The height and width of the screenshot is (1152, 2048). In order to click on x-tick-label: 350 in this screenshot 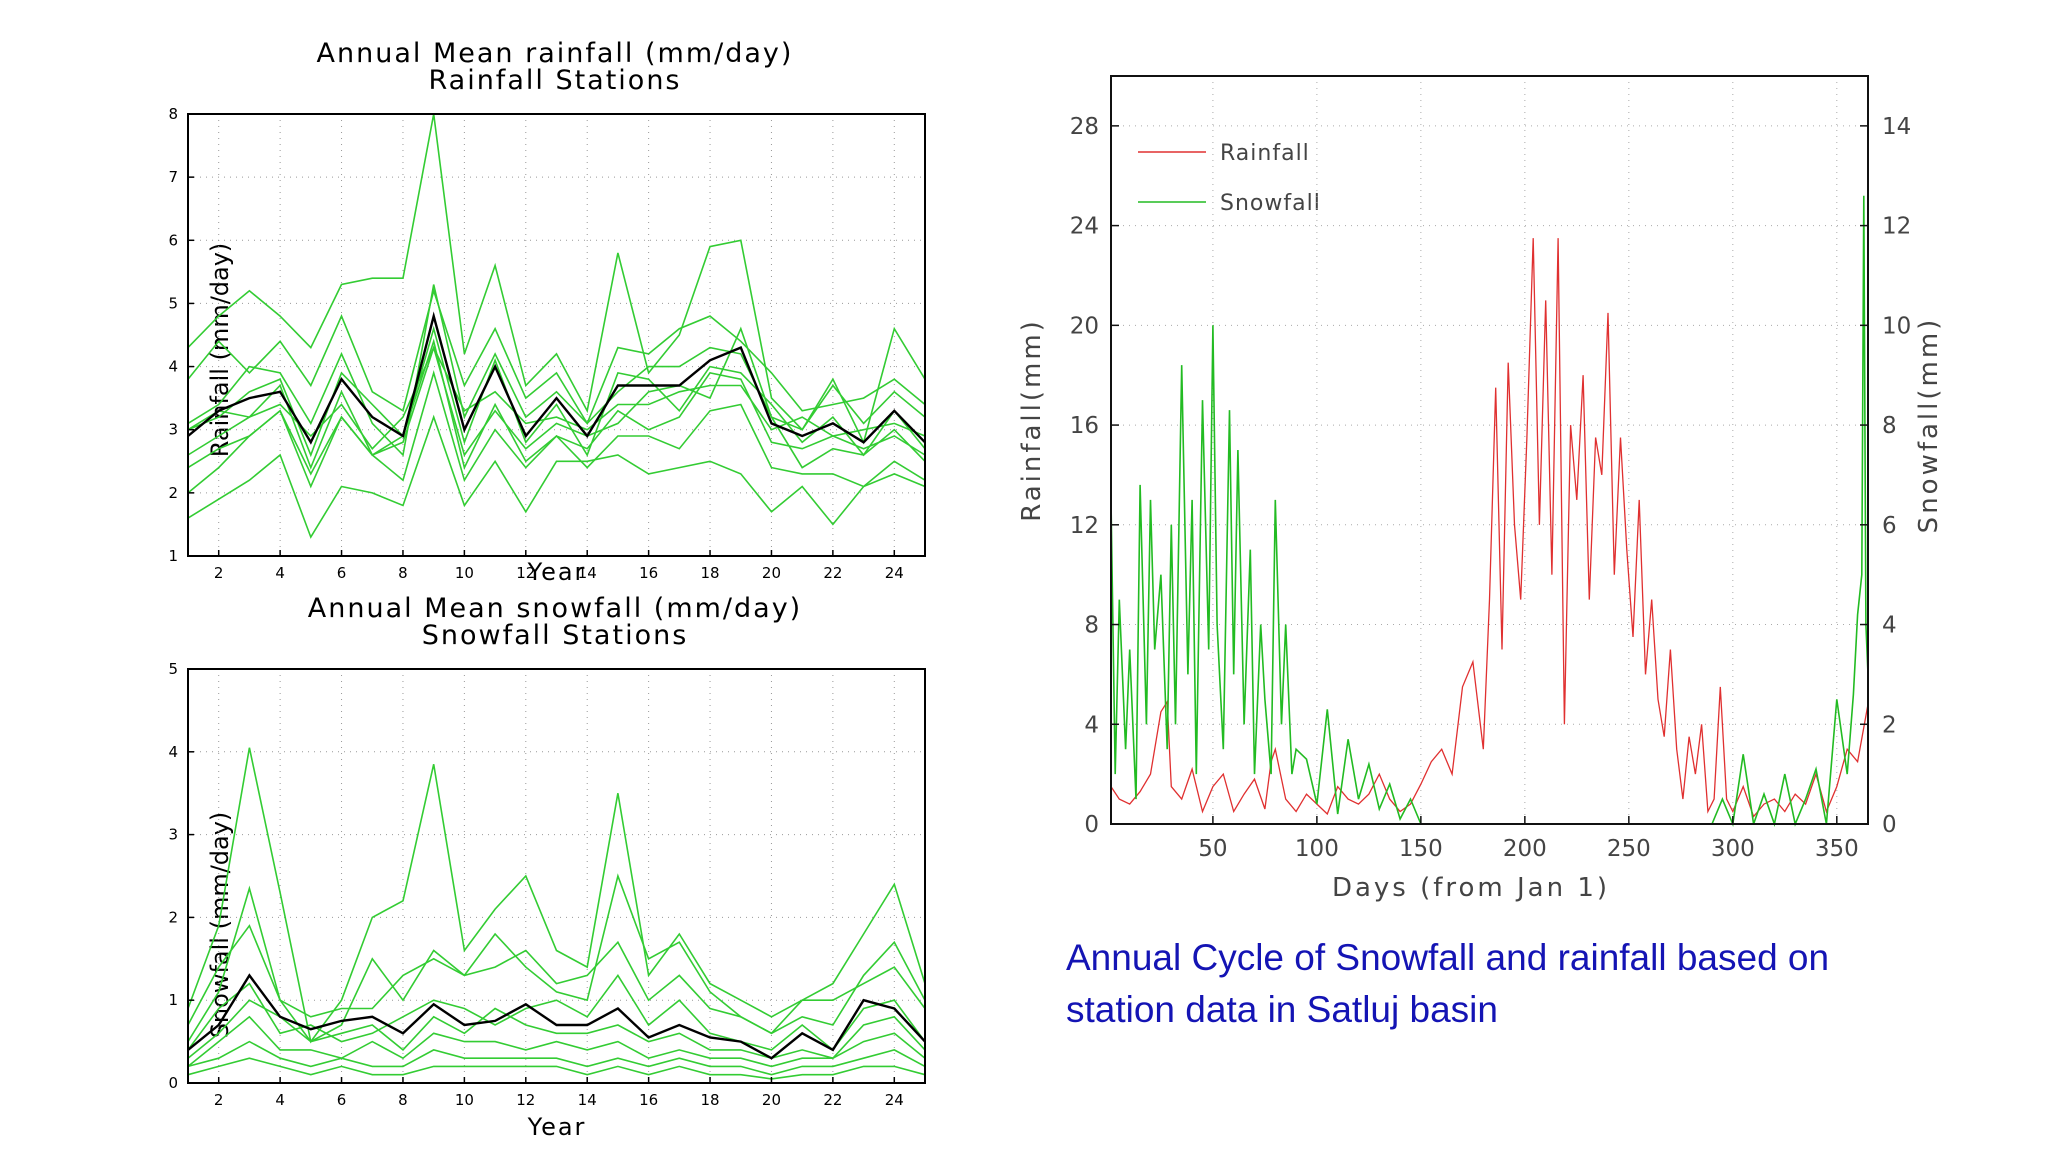, I will do `click(1837, 849)`.